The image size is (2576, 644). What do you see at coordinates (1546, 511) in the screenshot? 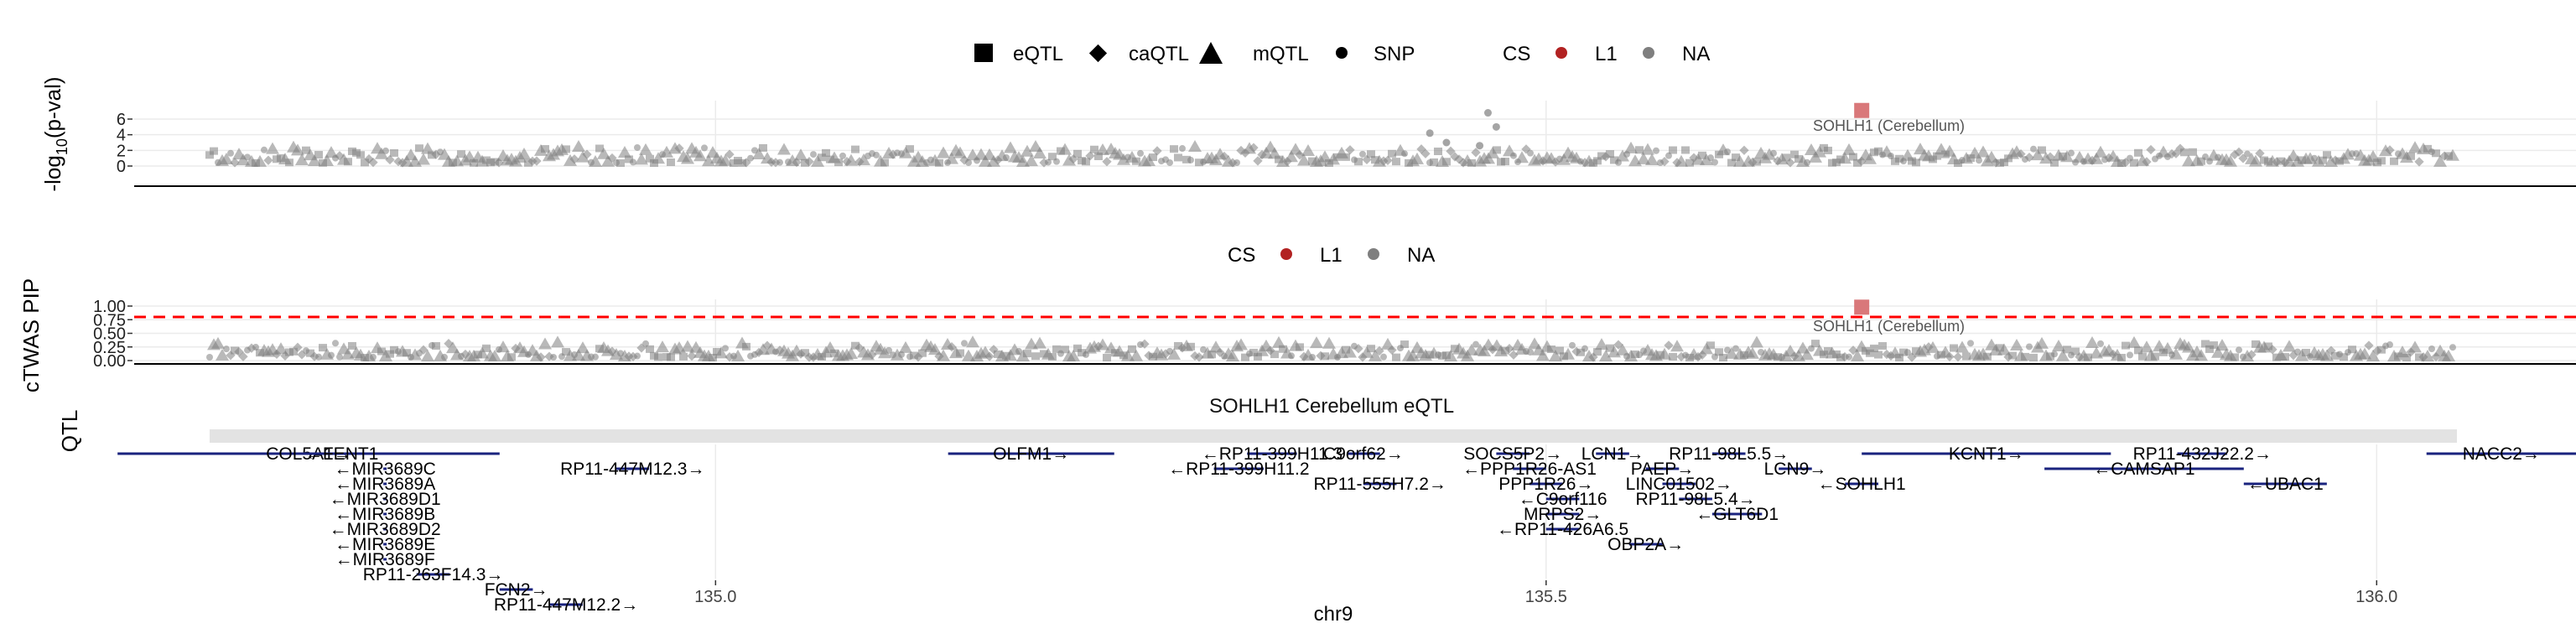
I see `panel-genes-grid` at bounding box center [1546, 511].